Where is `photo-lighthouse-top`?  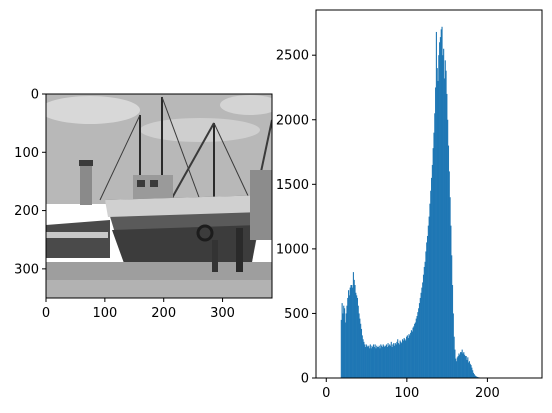 photo-lighthouse-top is located at coordinates (86, 163).